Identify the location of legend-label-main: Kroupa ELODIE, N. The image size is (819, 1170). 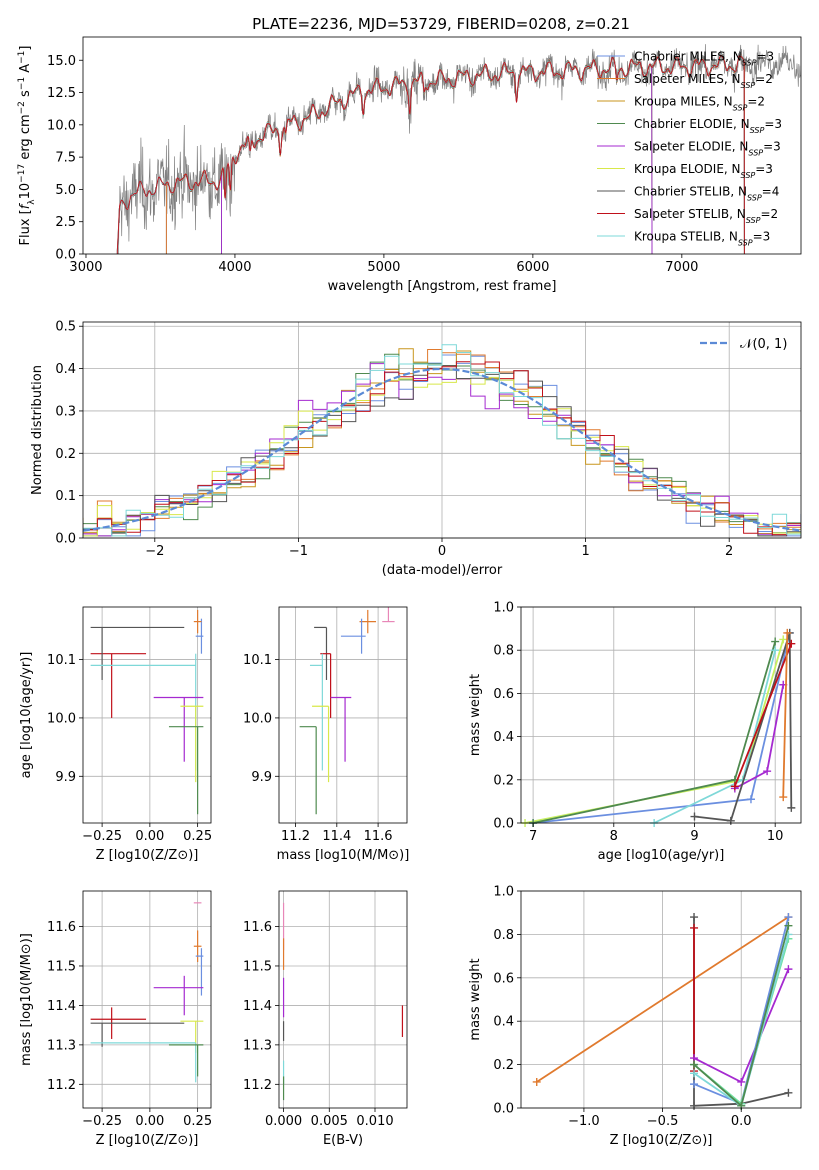
(687, 169).